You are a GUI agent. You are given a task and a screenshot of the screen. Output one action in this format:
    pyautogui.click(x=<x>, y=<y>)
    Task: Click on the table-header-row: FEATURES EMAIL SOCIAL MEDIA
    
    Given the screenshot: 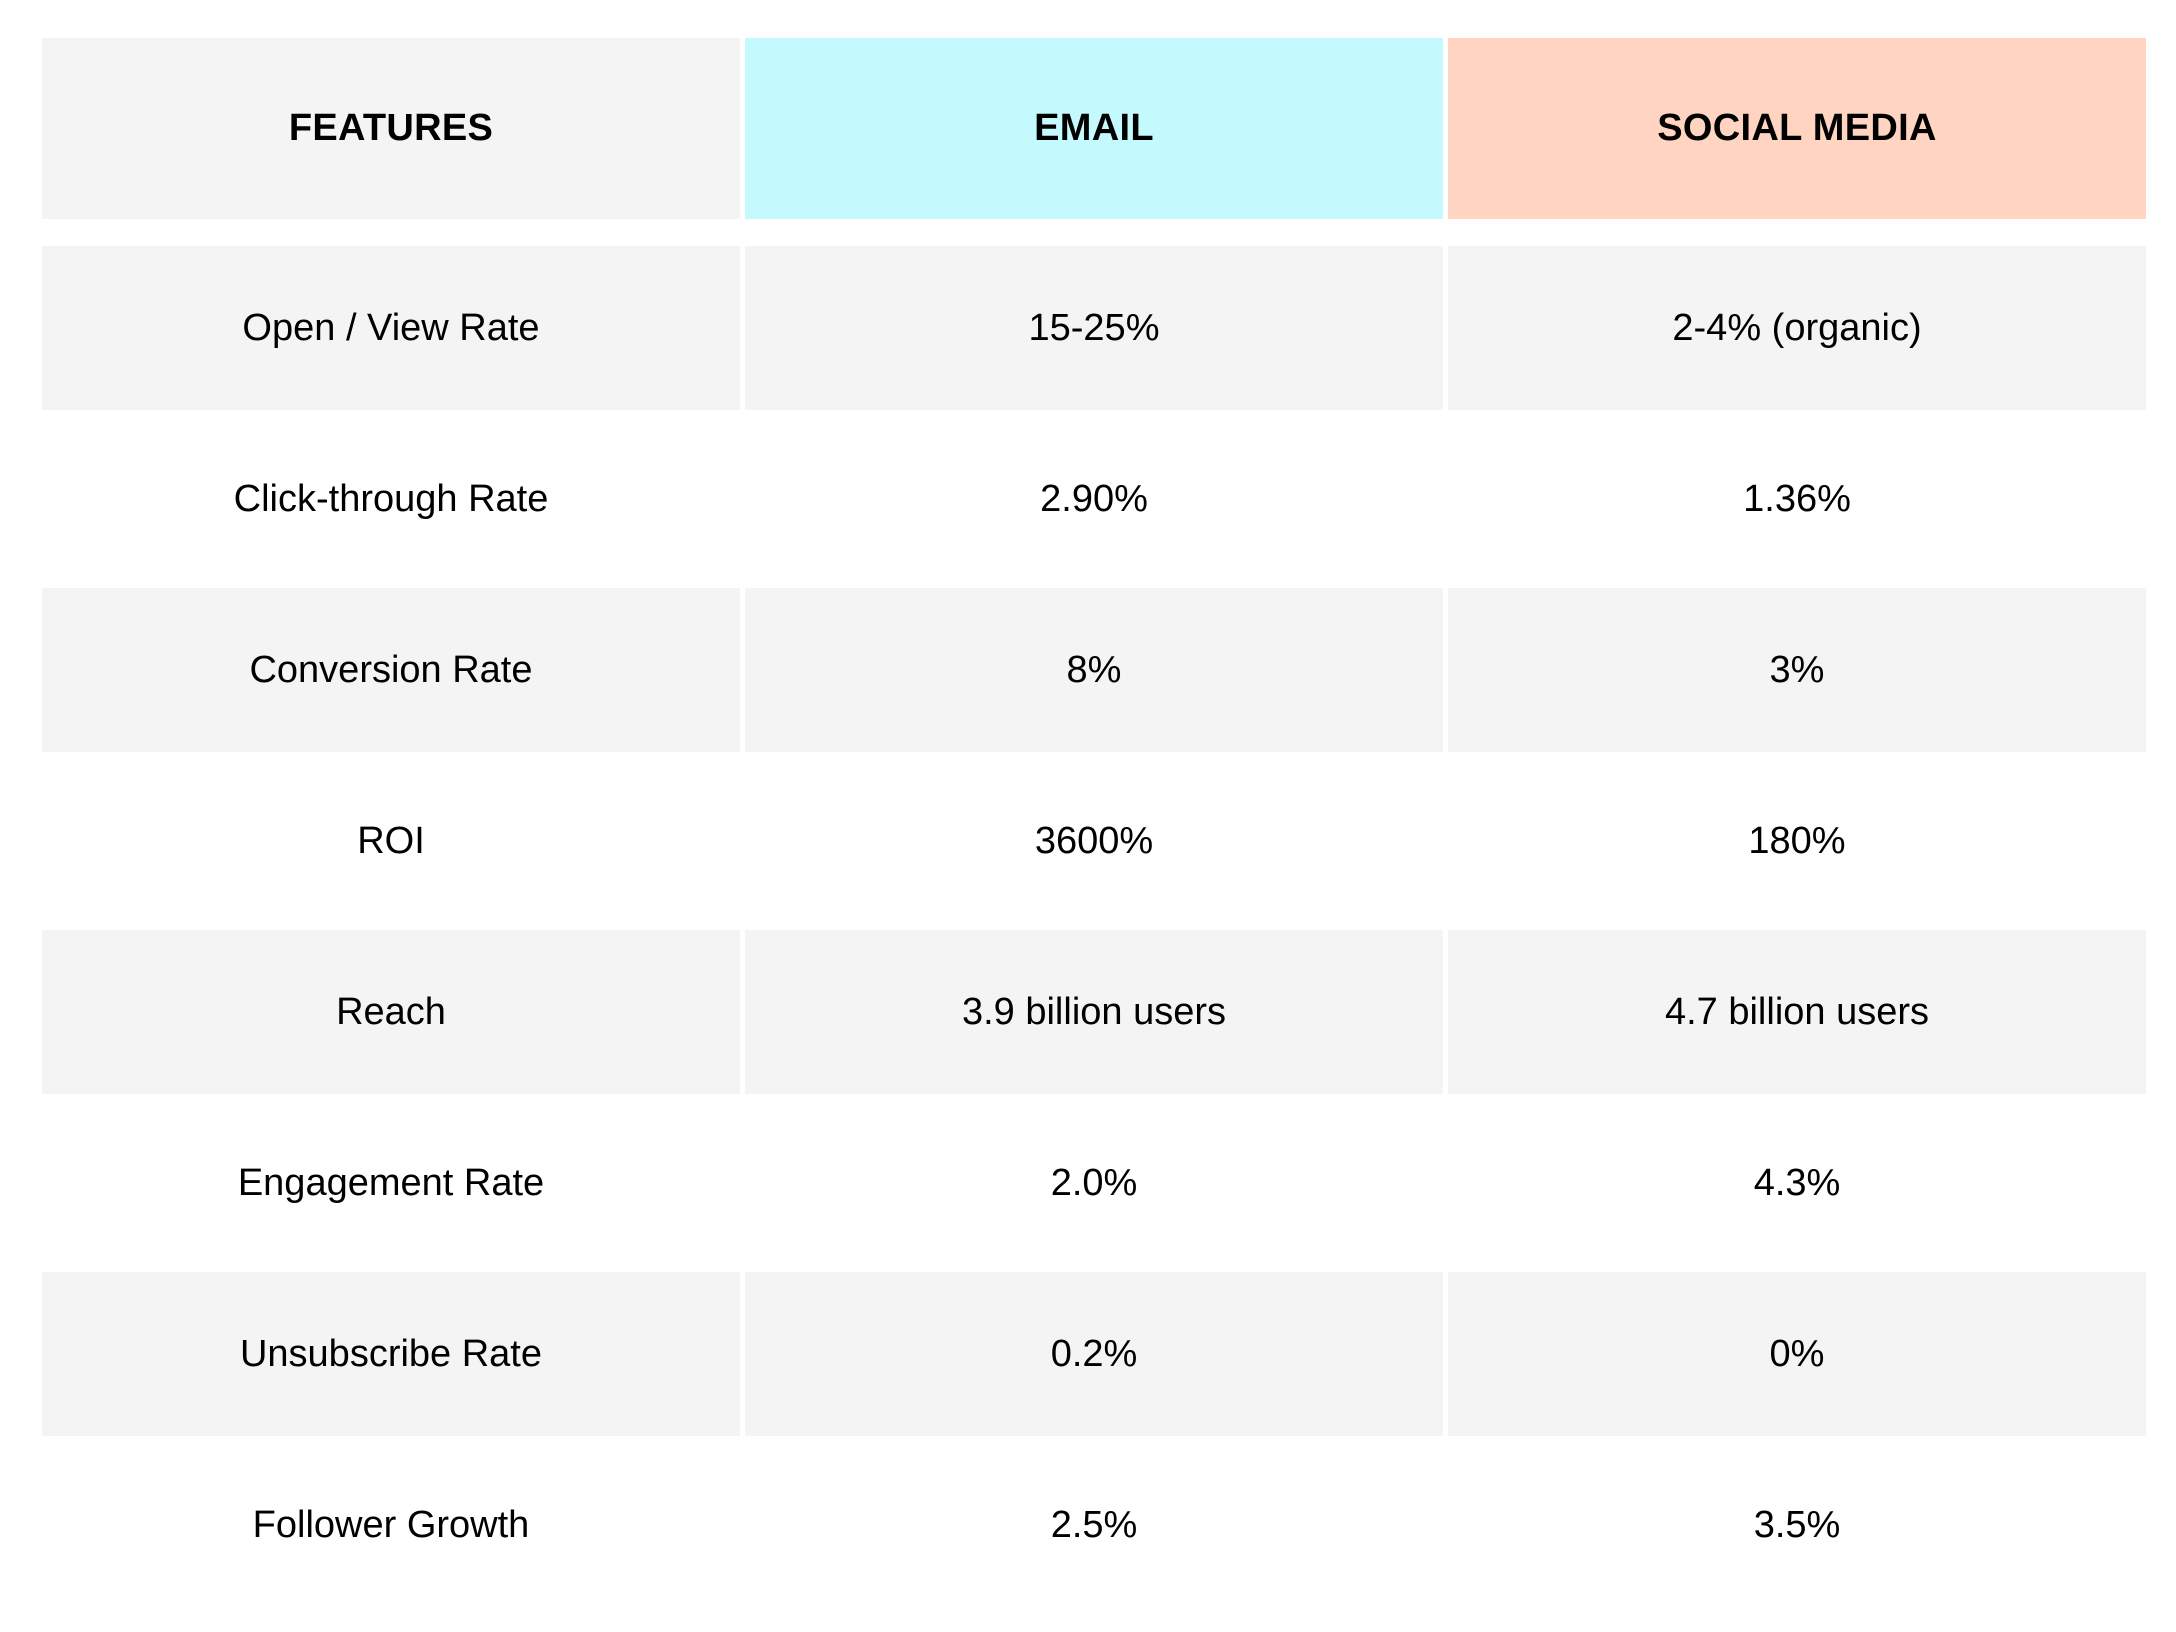 What is the action you would take?
    pyautogui.click(x=1094, y=128)
    